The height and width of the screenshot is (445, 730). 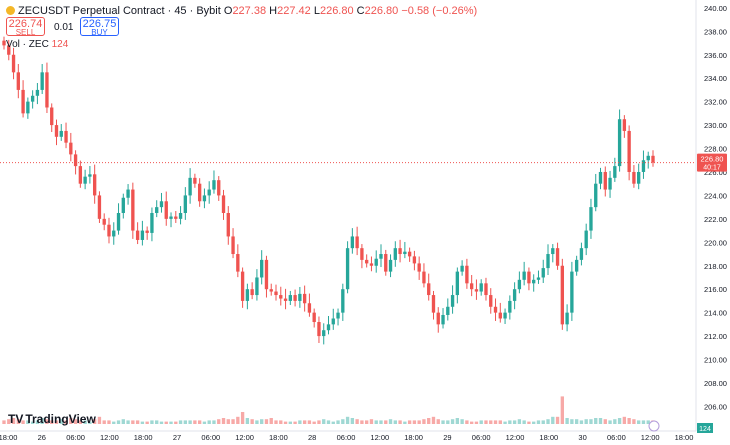 What do you see at coordinates (91, 11) in the screenshot?
I see `symbol-name: ZECUSDT Perpetual Contract` at bounding box center [91, 11].